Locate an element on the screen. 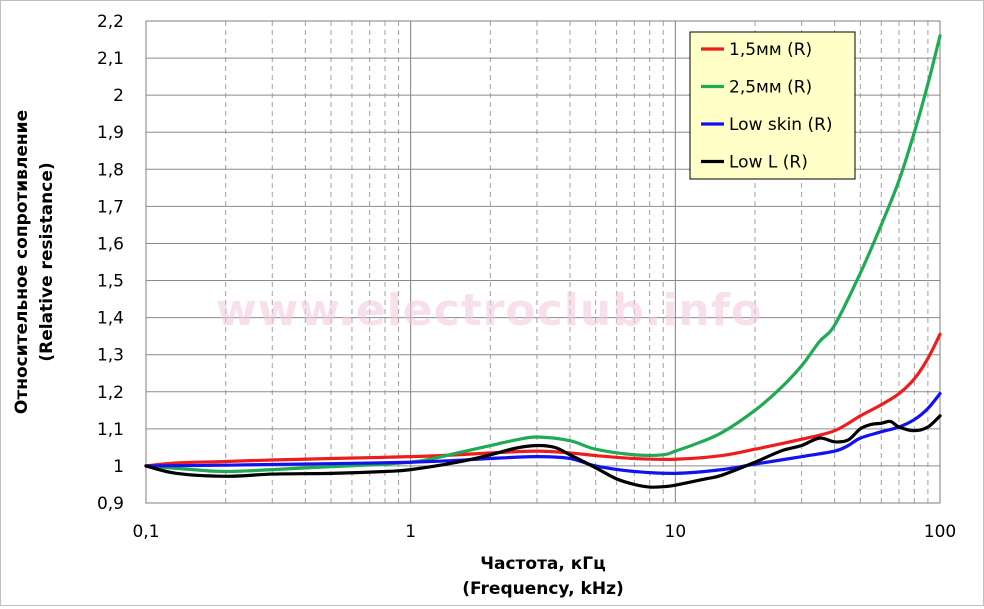 Image resolution: width=984 pixels, height=609 pixels. y-tick-label: 2,1 is located at coordinates (110, 59).